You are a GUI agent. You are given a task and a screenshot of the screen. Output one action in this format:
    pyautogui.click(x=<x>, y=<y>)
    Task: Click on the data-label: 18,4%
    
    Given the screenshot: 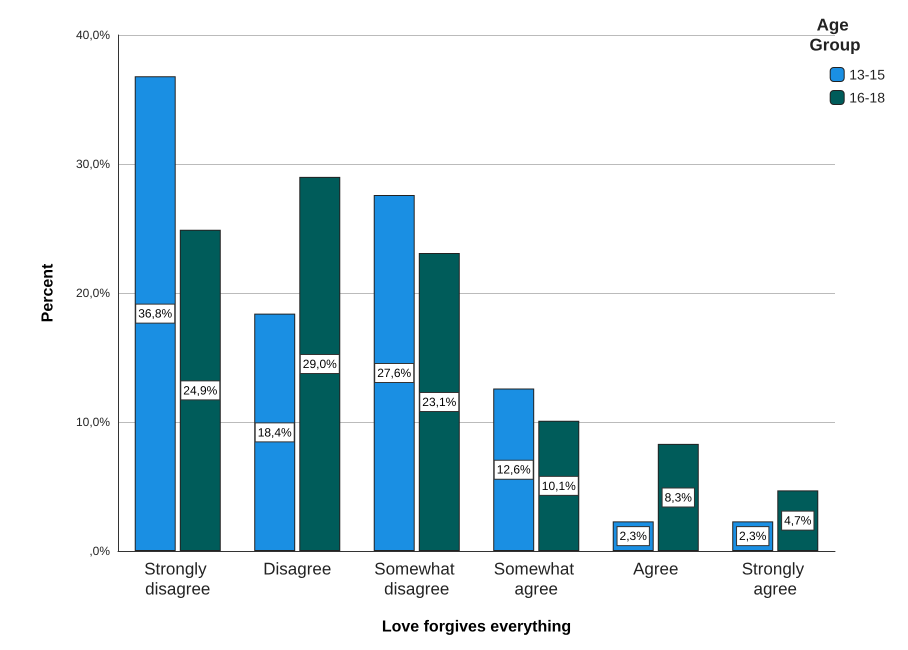 What is the action you would take?
    pyautogui.click(x=275, y=432)
    